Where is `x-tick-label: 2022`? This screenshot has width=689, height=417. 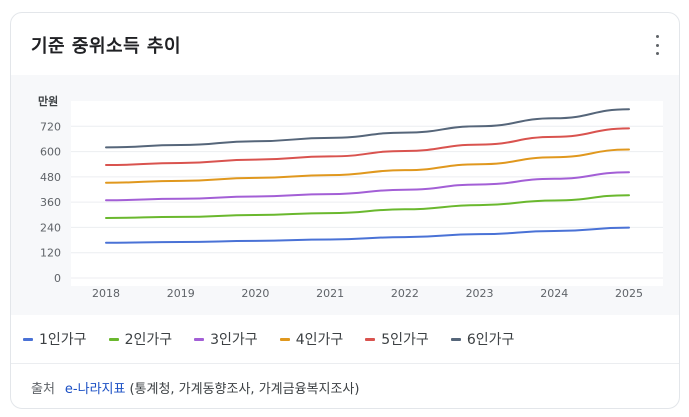
x-tick-label: 2022 is located at coordinates (405, 293).